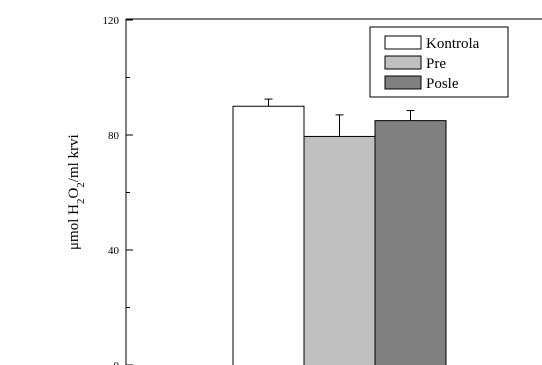 The image size is (542, 365). I want to click on bar-pre, so click(339, 250).